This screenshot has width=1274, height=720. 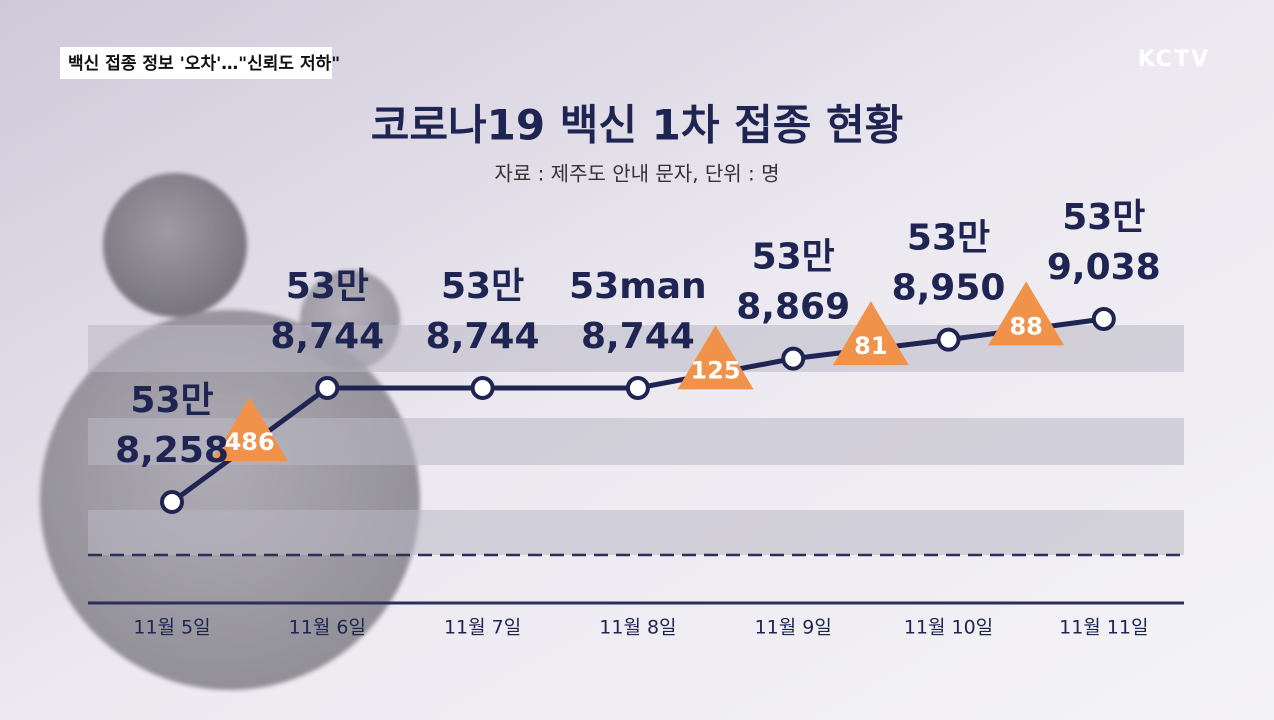 I want to click on logo: KCTV, so click(x=1174, y=59).